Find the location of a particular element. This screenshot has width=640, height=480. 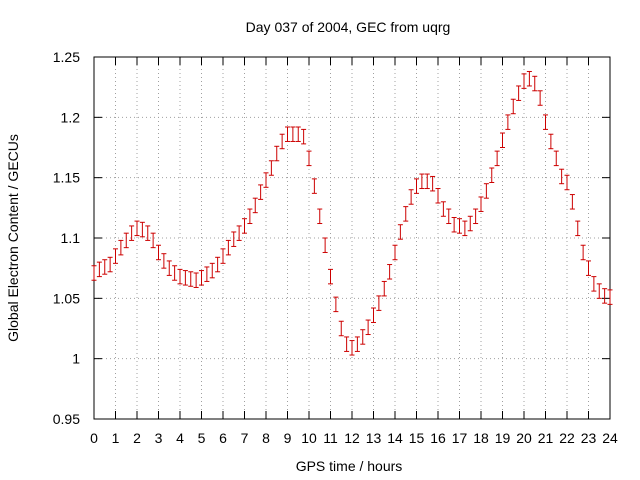

x-tick-label: 0 is located at coordinates (94, 438).